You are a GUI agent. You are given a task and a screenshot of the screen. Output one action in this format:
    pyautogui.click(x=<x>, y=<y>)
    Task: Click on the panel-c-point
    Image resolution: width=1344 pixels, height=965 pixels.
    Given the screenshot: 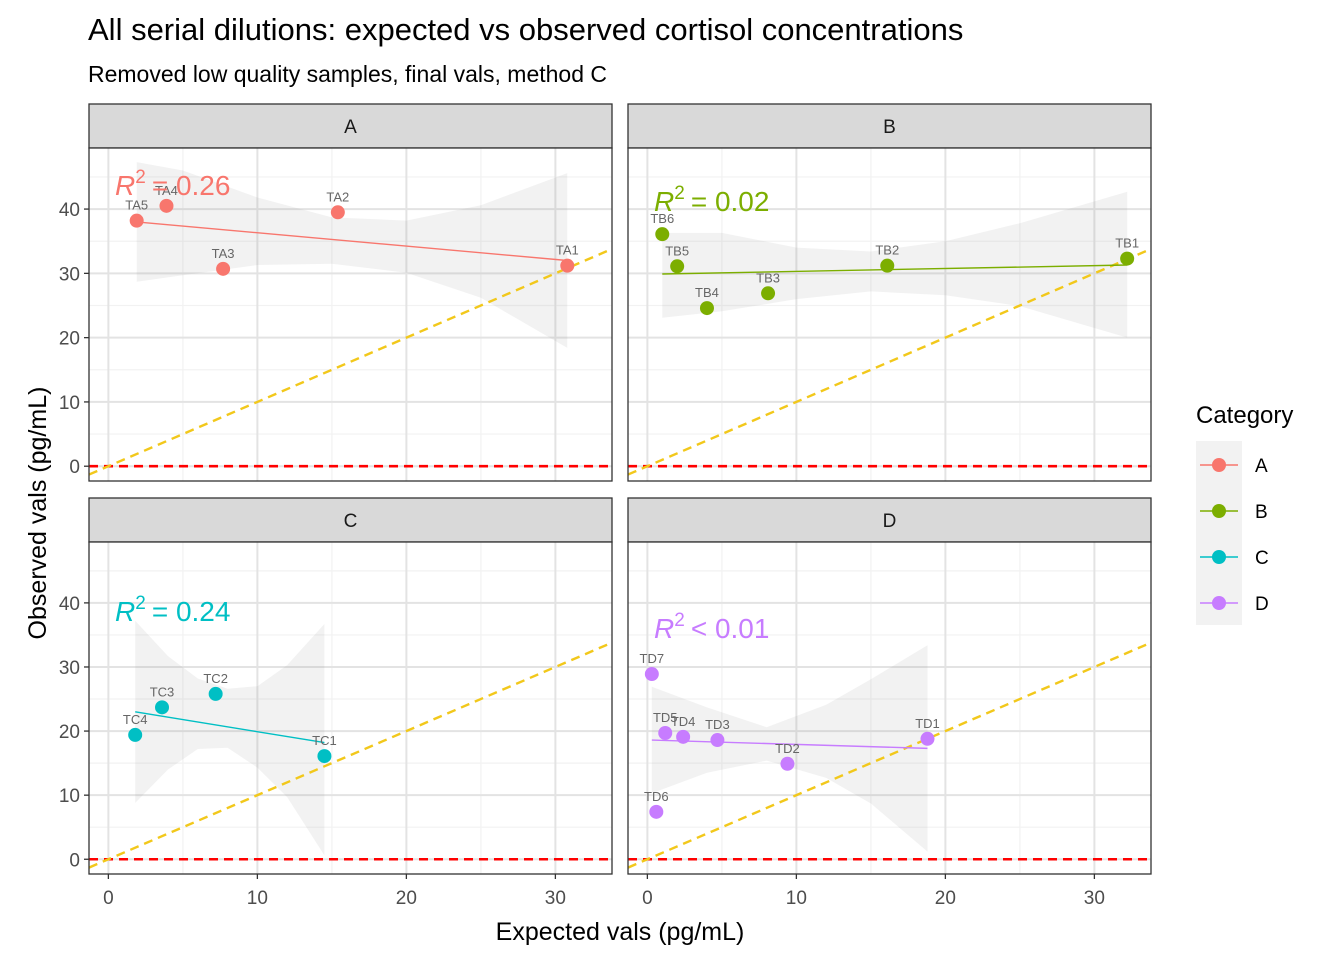 What is the action you would take?
    pyautogui.click(x=162, y=707)
    